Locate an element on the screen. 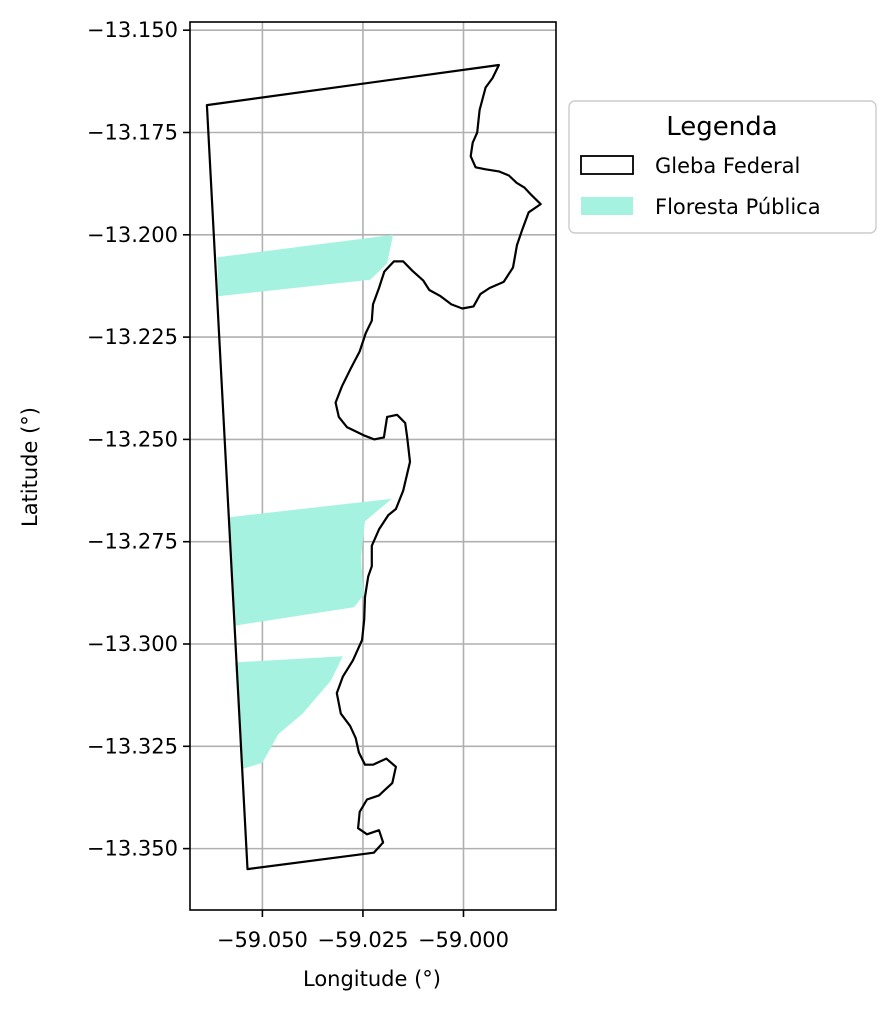  legend-box is located at coordinates (722, 167).